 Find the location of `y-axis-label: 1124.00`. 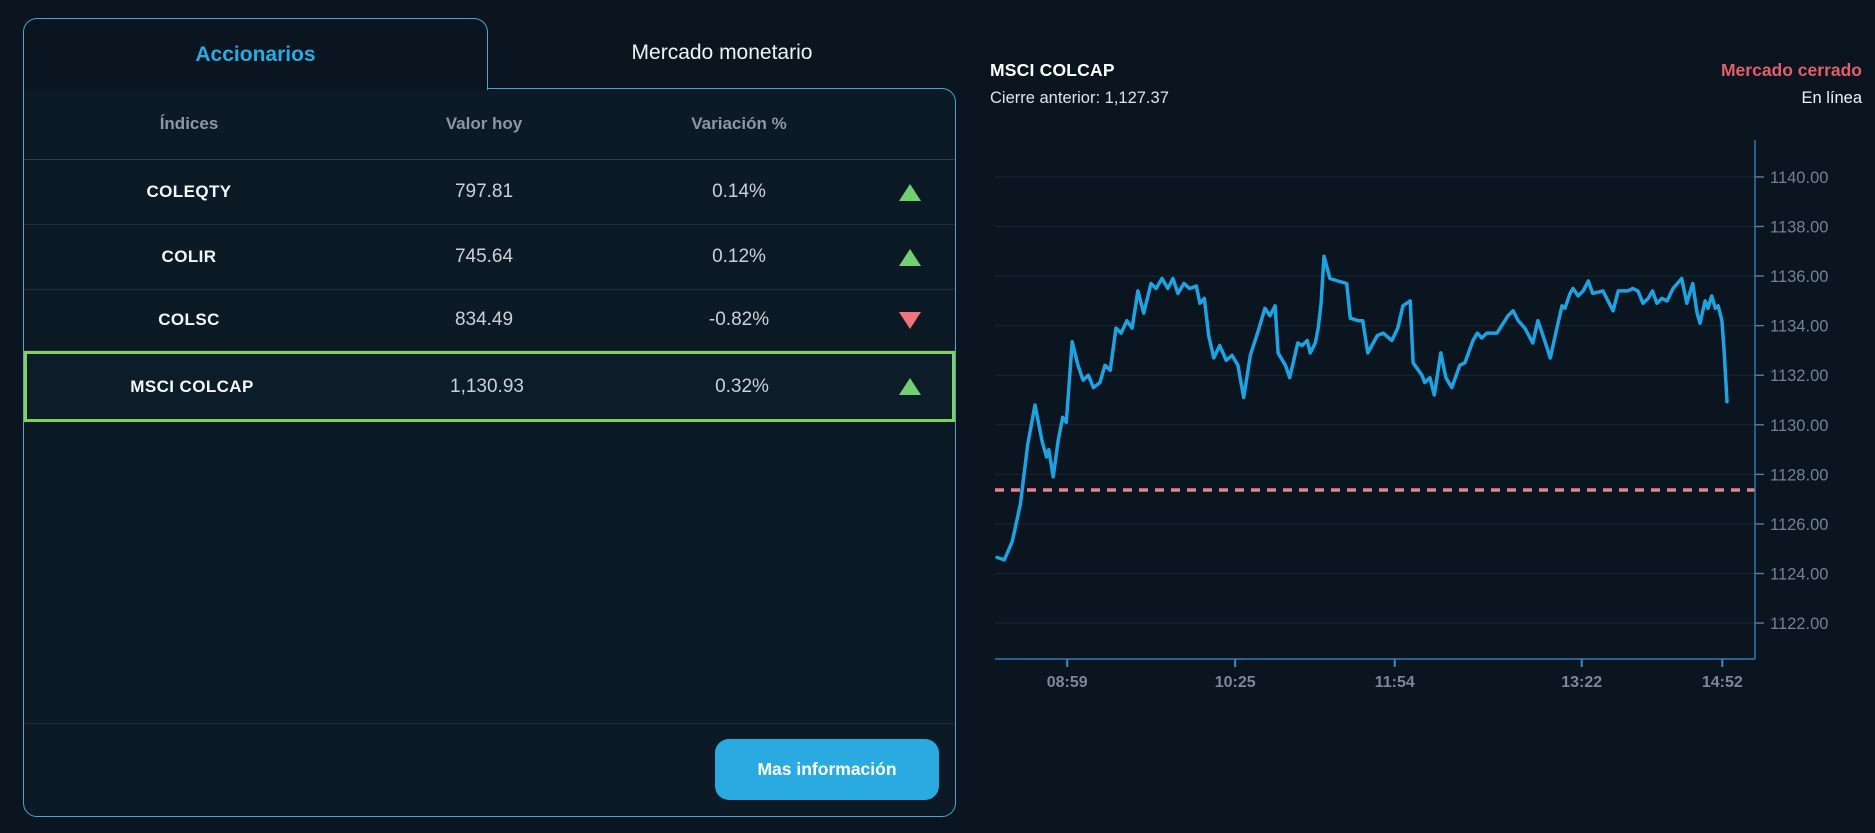

y-axis-label: 1124.00 is located at coordinates (1799, 574).